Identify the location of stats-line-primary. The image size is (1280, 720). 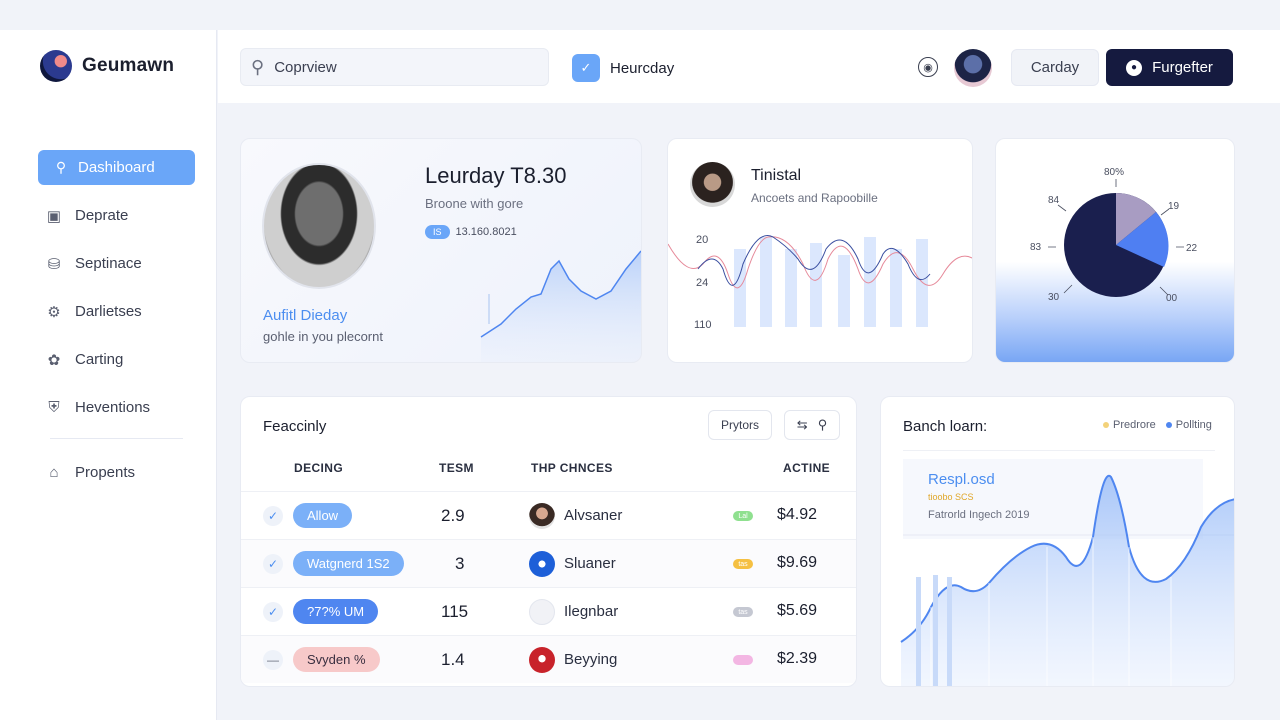
(814, 260).